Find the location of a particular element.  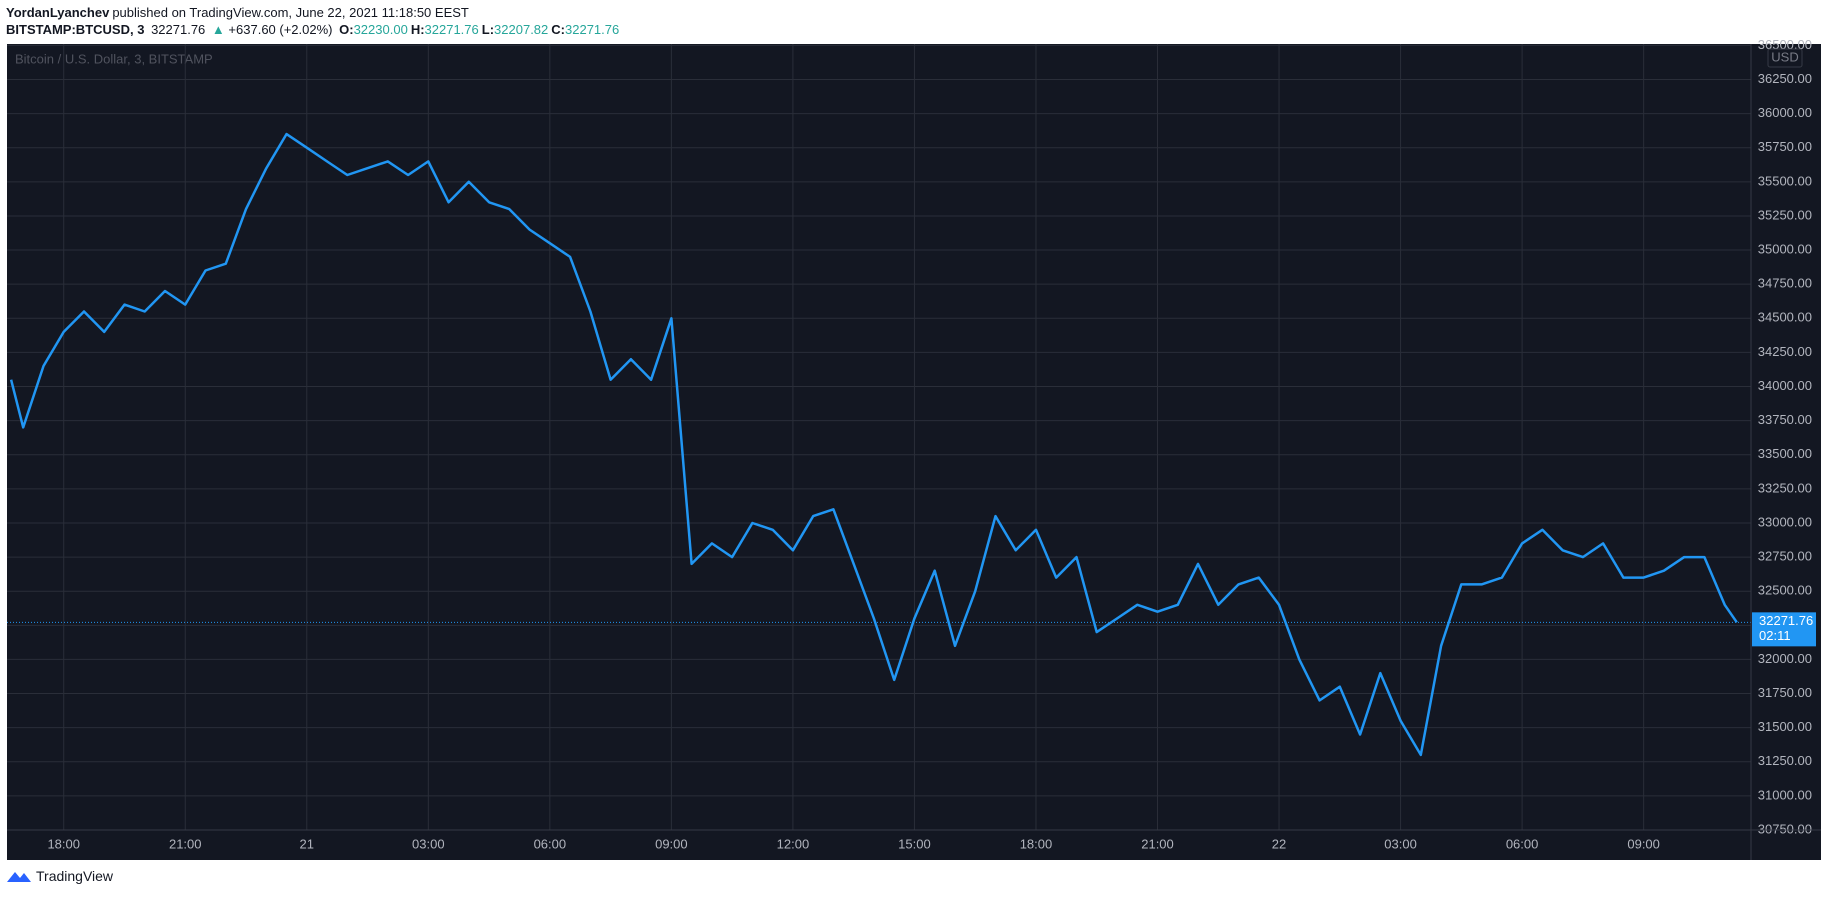

ohlc-value: 32230.00 is located at coordinates (380, 29).